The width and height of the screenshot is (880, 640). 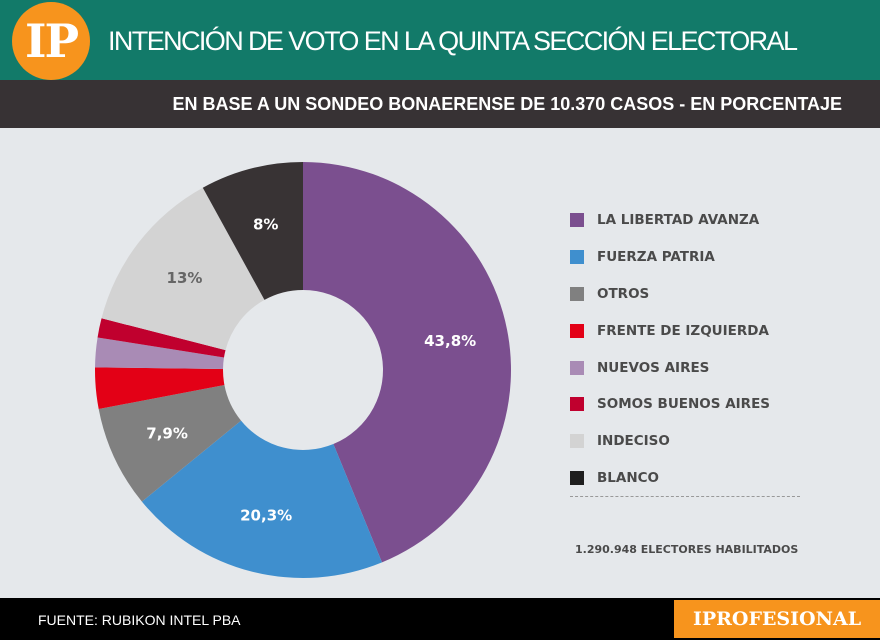 I want to click on legend-item: FRENTE DE IZQUIERDA, so click(x=670, y=330).